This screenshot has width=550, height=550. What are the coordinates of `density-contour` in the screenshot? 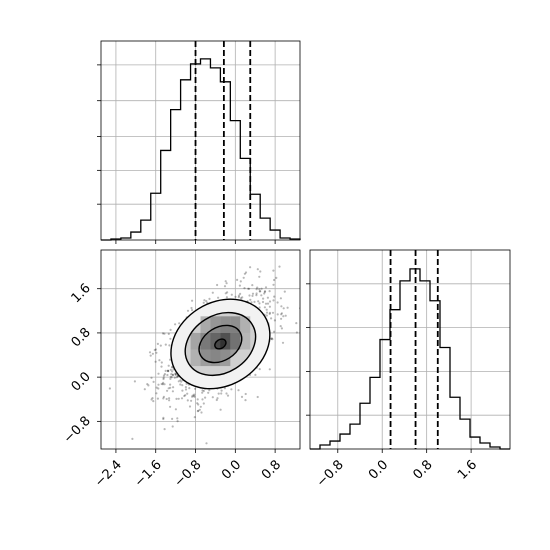 It's located at (220, 344).